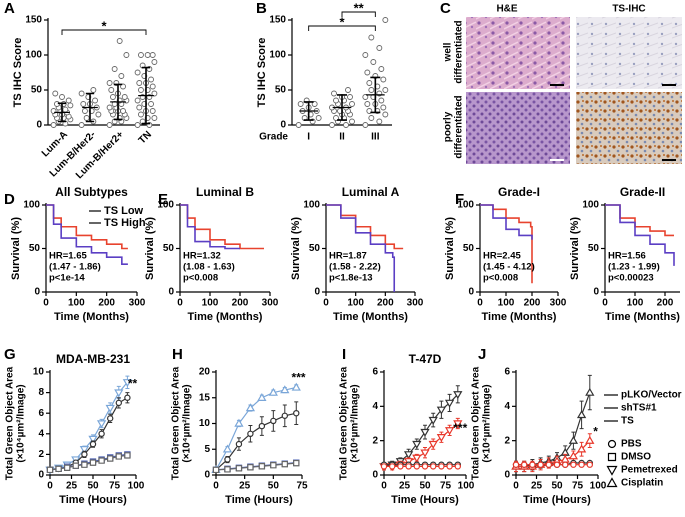  What do you see at coordinates (308, 137) in the screenshot?
I see `x-tick-label: I` at bounding box center [308, 137].